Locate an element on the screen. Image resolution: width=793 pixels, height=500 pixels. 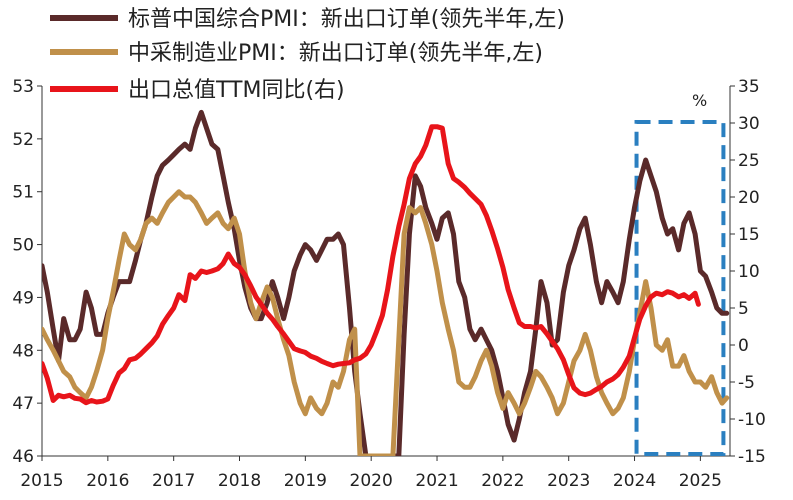
x-tick-label: 2023 is located at coordinates (568, 481).